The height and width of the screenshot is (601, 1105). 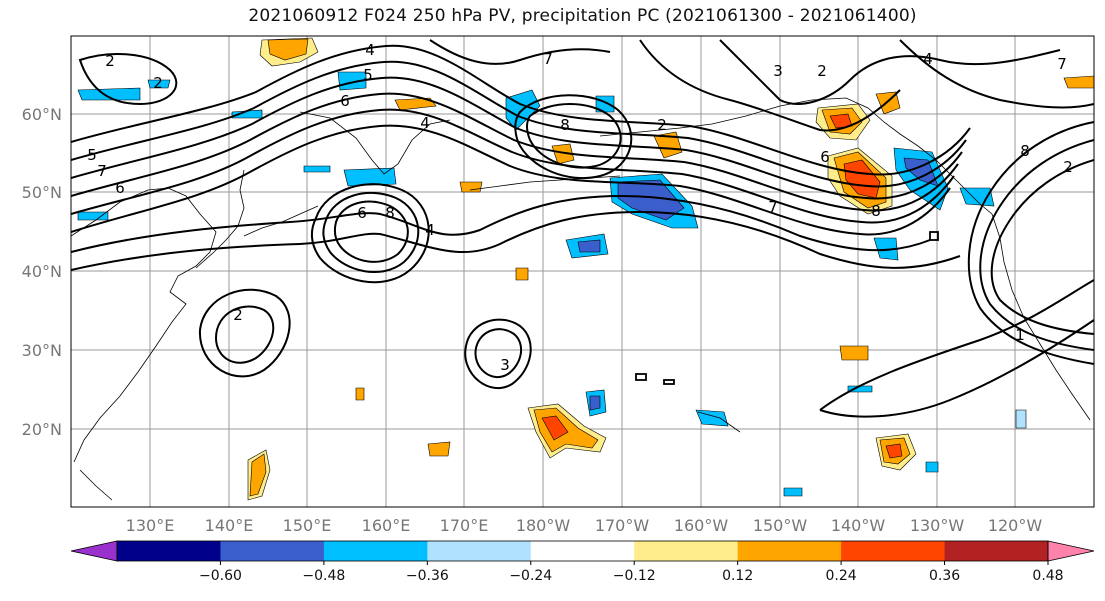 What do you see at coordinates (787, 308) in the screenshot?
I see `small-contours` at bounding box center [787, 308].